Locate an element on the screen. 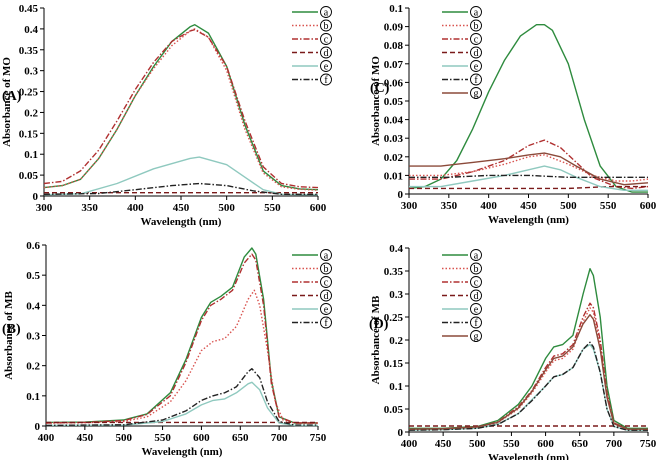  y-tick-label: 0.45 is located at coordinates (29, 9).